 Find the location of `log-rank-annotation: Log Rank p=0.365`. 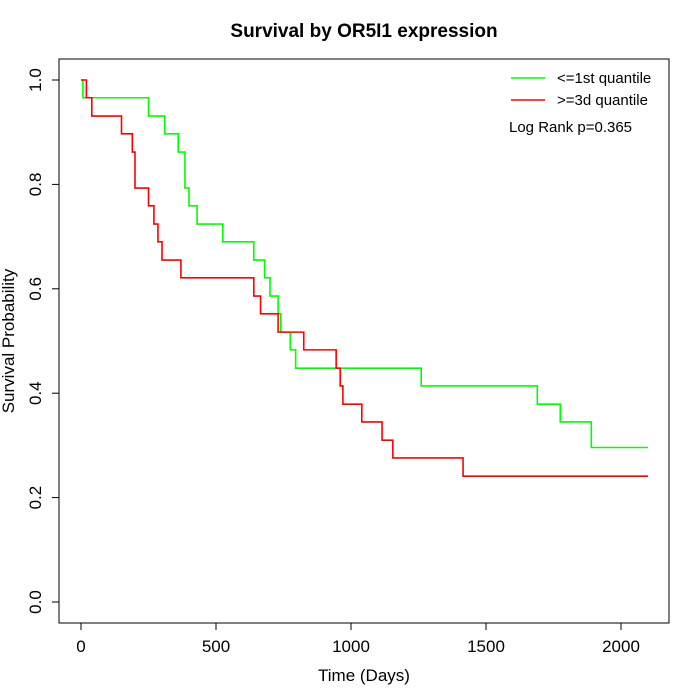

log-rank-annotation: Log Rank p=0.365 is located at coordinates (570, 127).